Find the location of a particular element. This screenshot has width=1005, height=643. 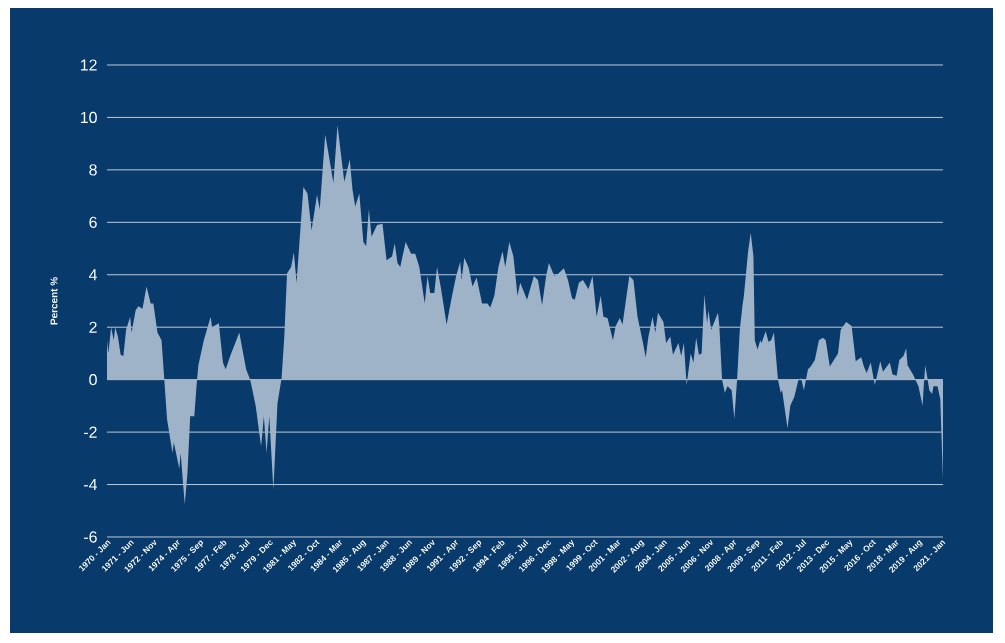

y-tick-label: -2 is located at coordinates (90, 432).